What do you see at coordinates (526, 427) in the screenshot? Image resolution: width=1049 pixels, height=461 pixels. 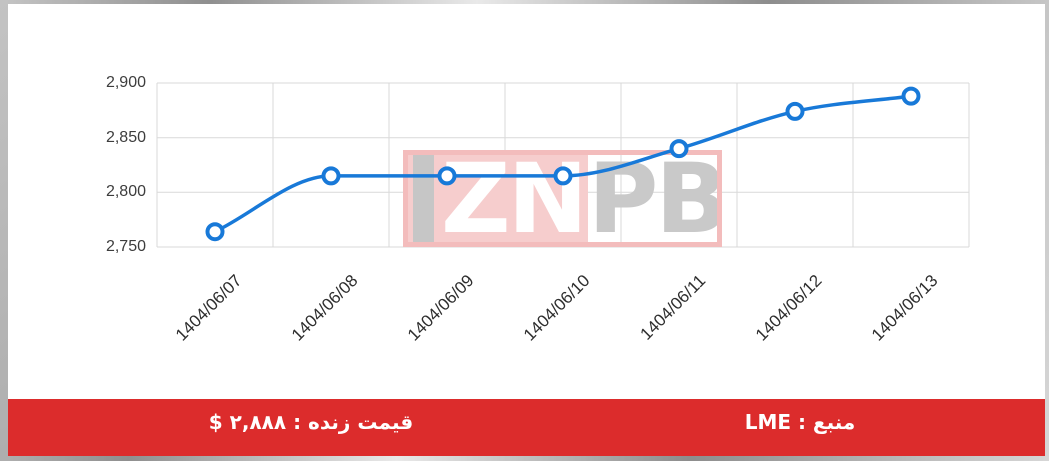 I see `footer-bar: قیمت زنده : ۲,۸۸۸ $ منبع : LME` at bounding box center [526, 427].